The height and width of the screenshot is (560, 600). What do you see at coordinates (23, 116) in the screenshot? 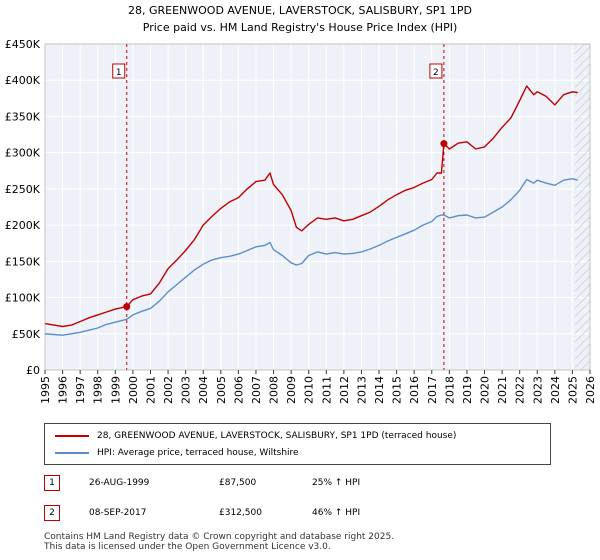
I see `y-tick-label: £350K` at bounding box center [23, 116].